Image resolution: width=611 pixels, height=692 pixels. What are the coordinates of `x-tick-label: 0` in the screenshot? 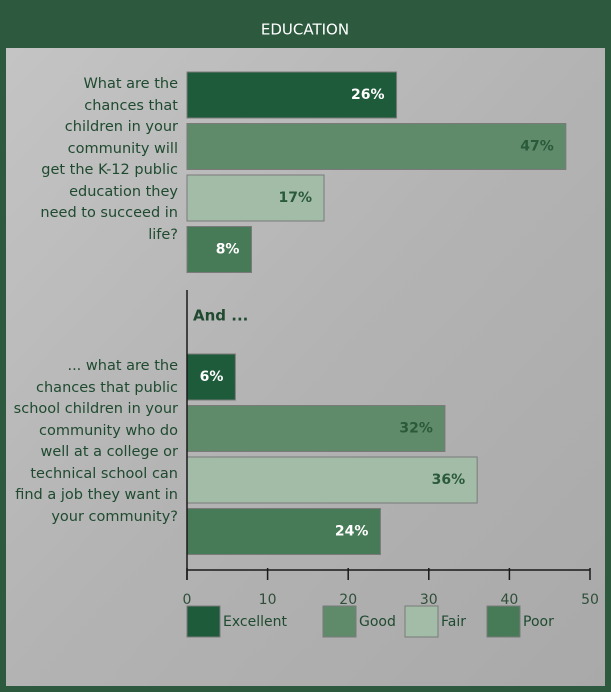 It's located at (187, 600).